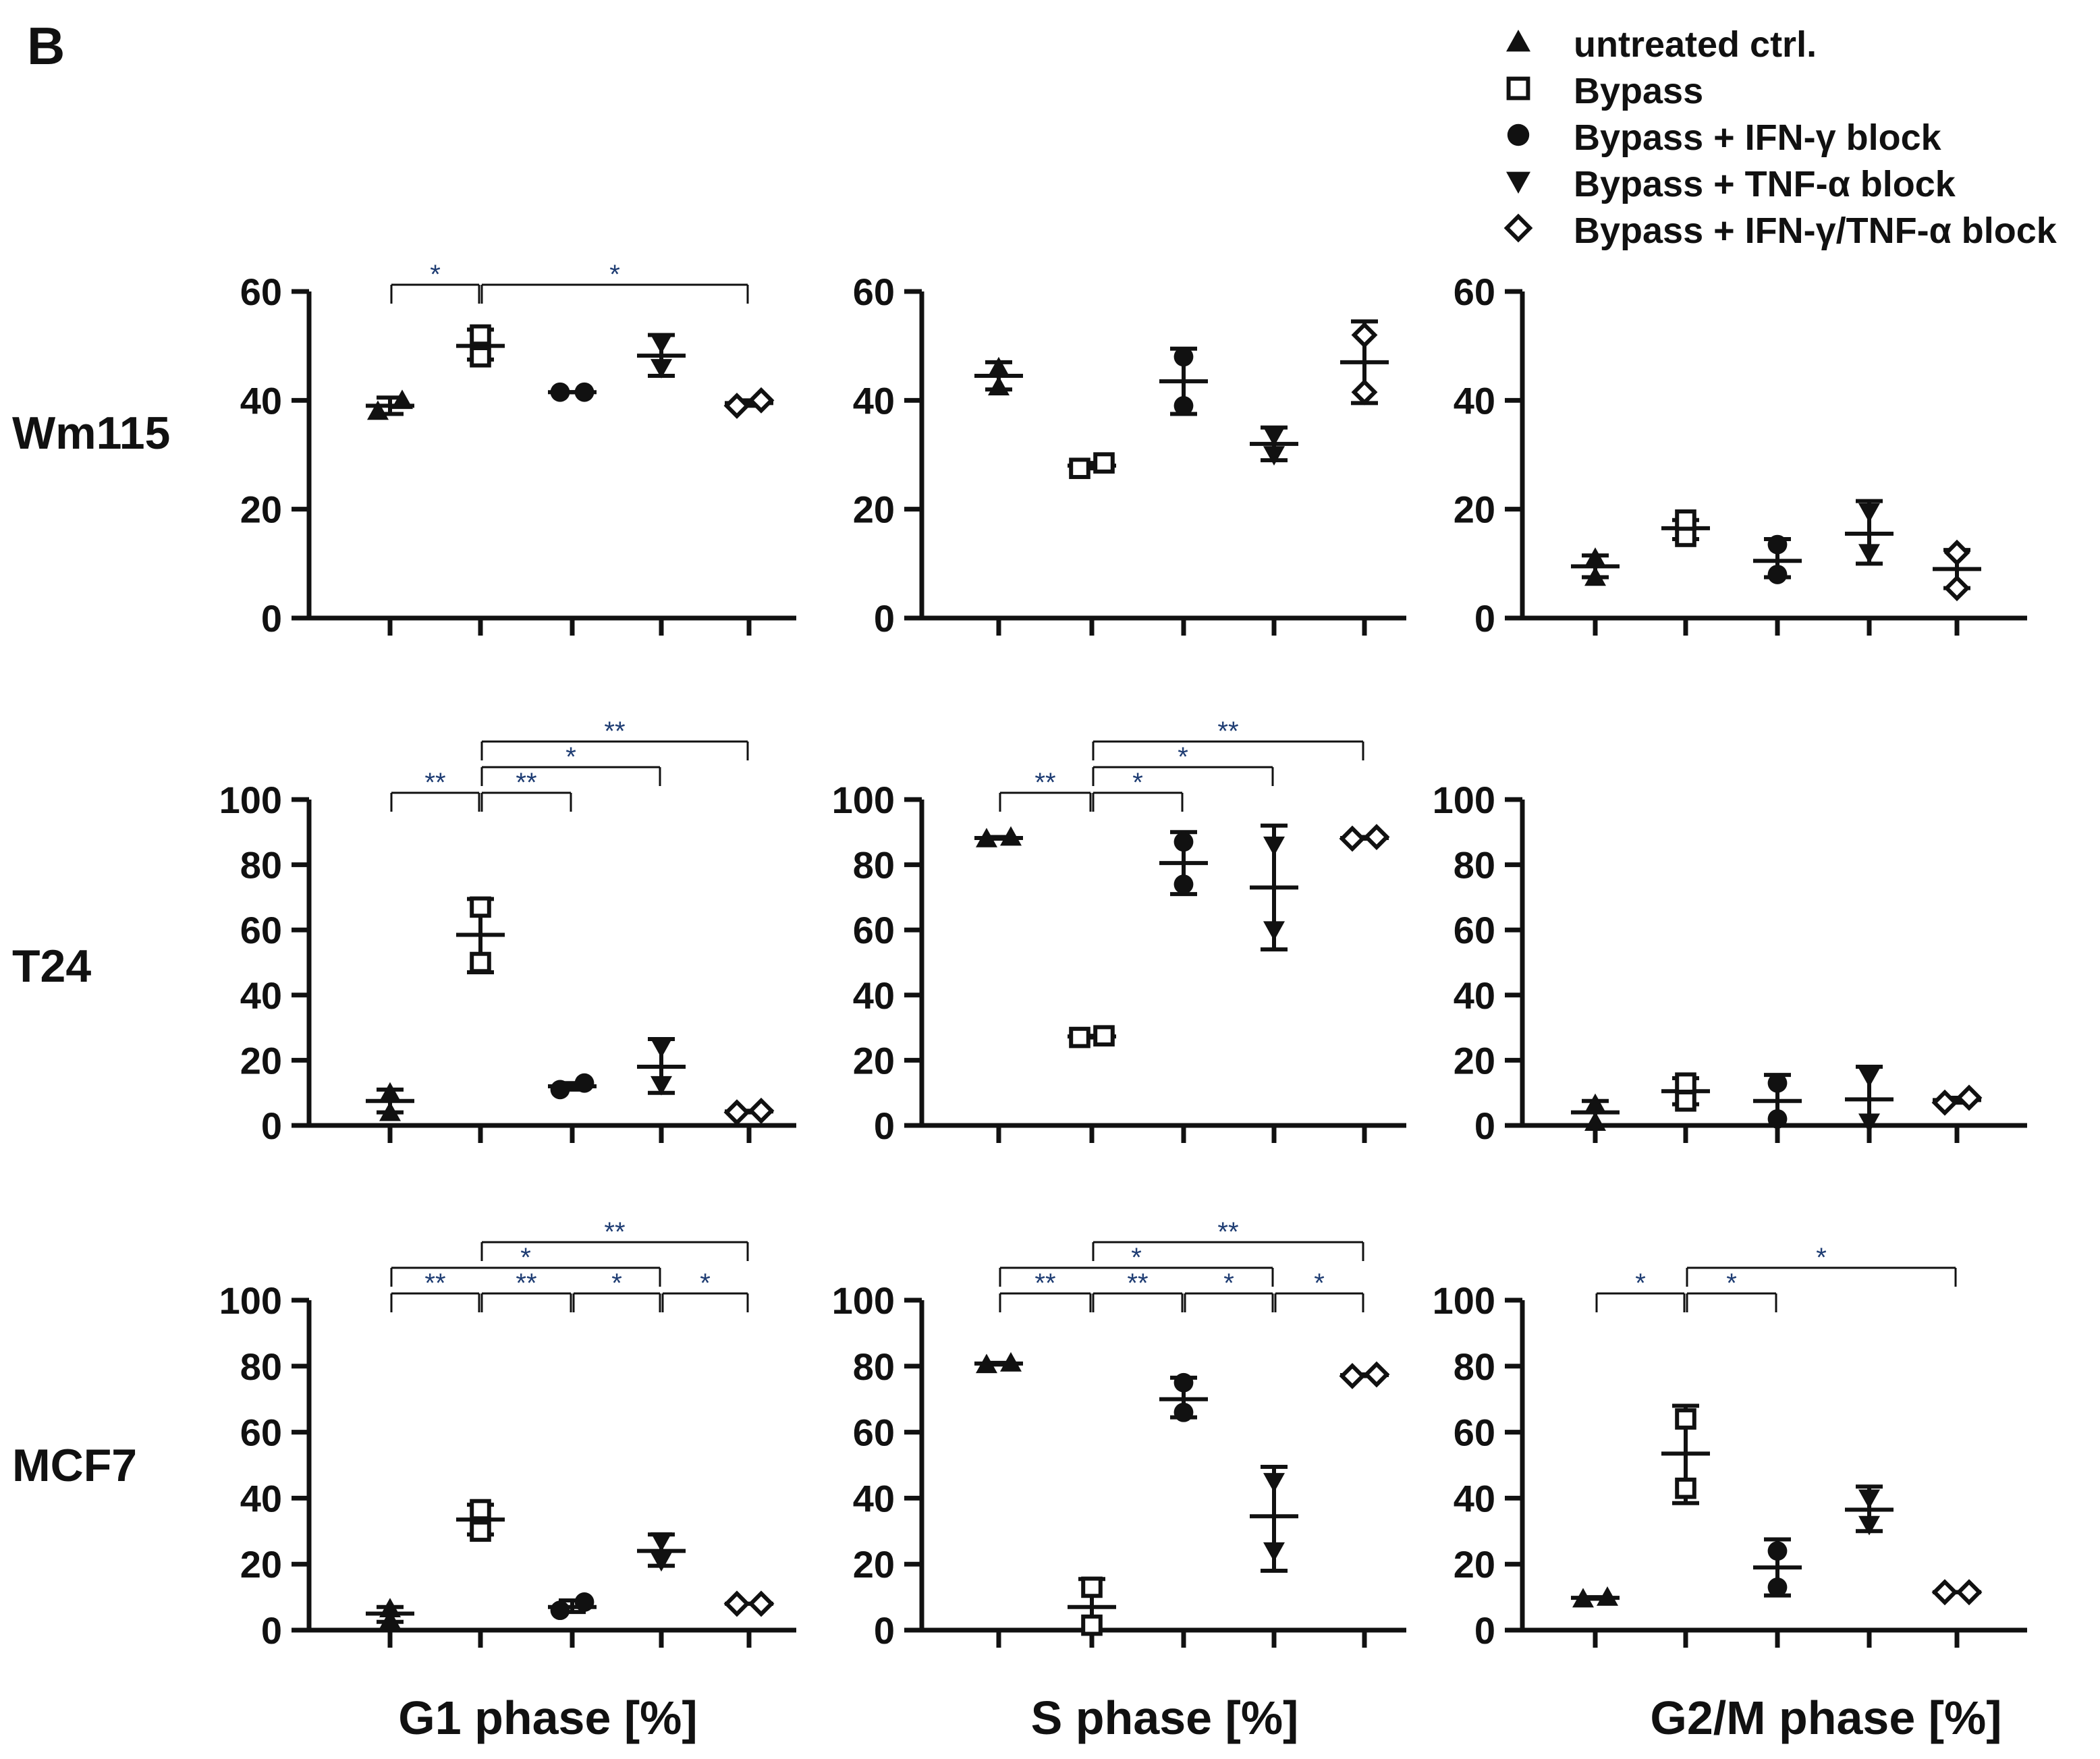 This screenshot has height=1759, width=2100. What do you see at coordinates (261, 930) in the screenshot?
I see `y-tick-label: 60` at bounding box center [261, 930].